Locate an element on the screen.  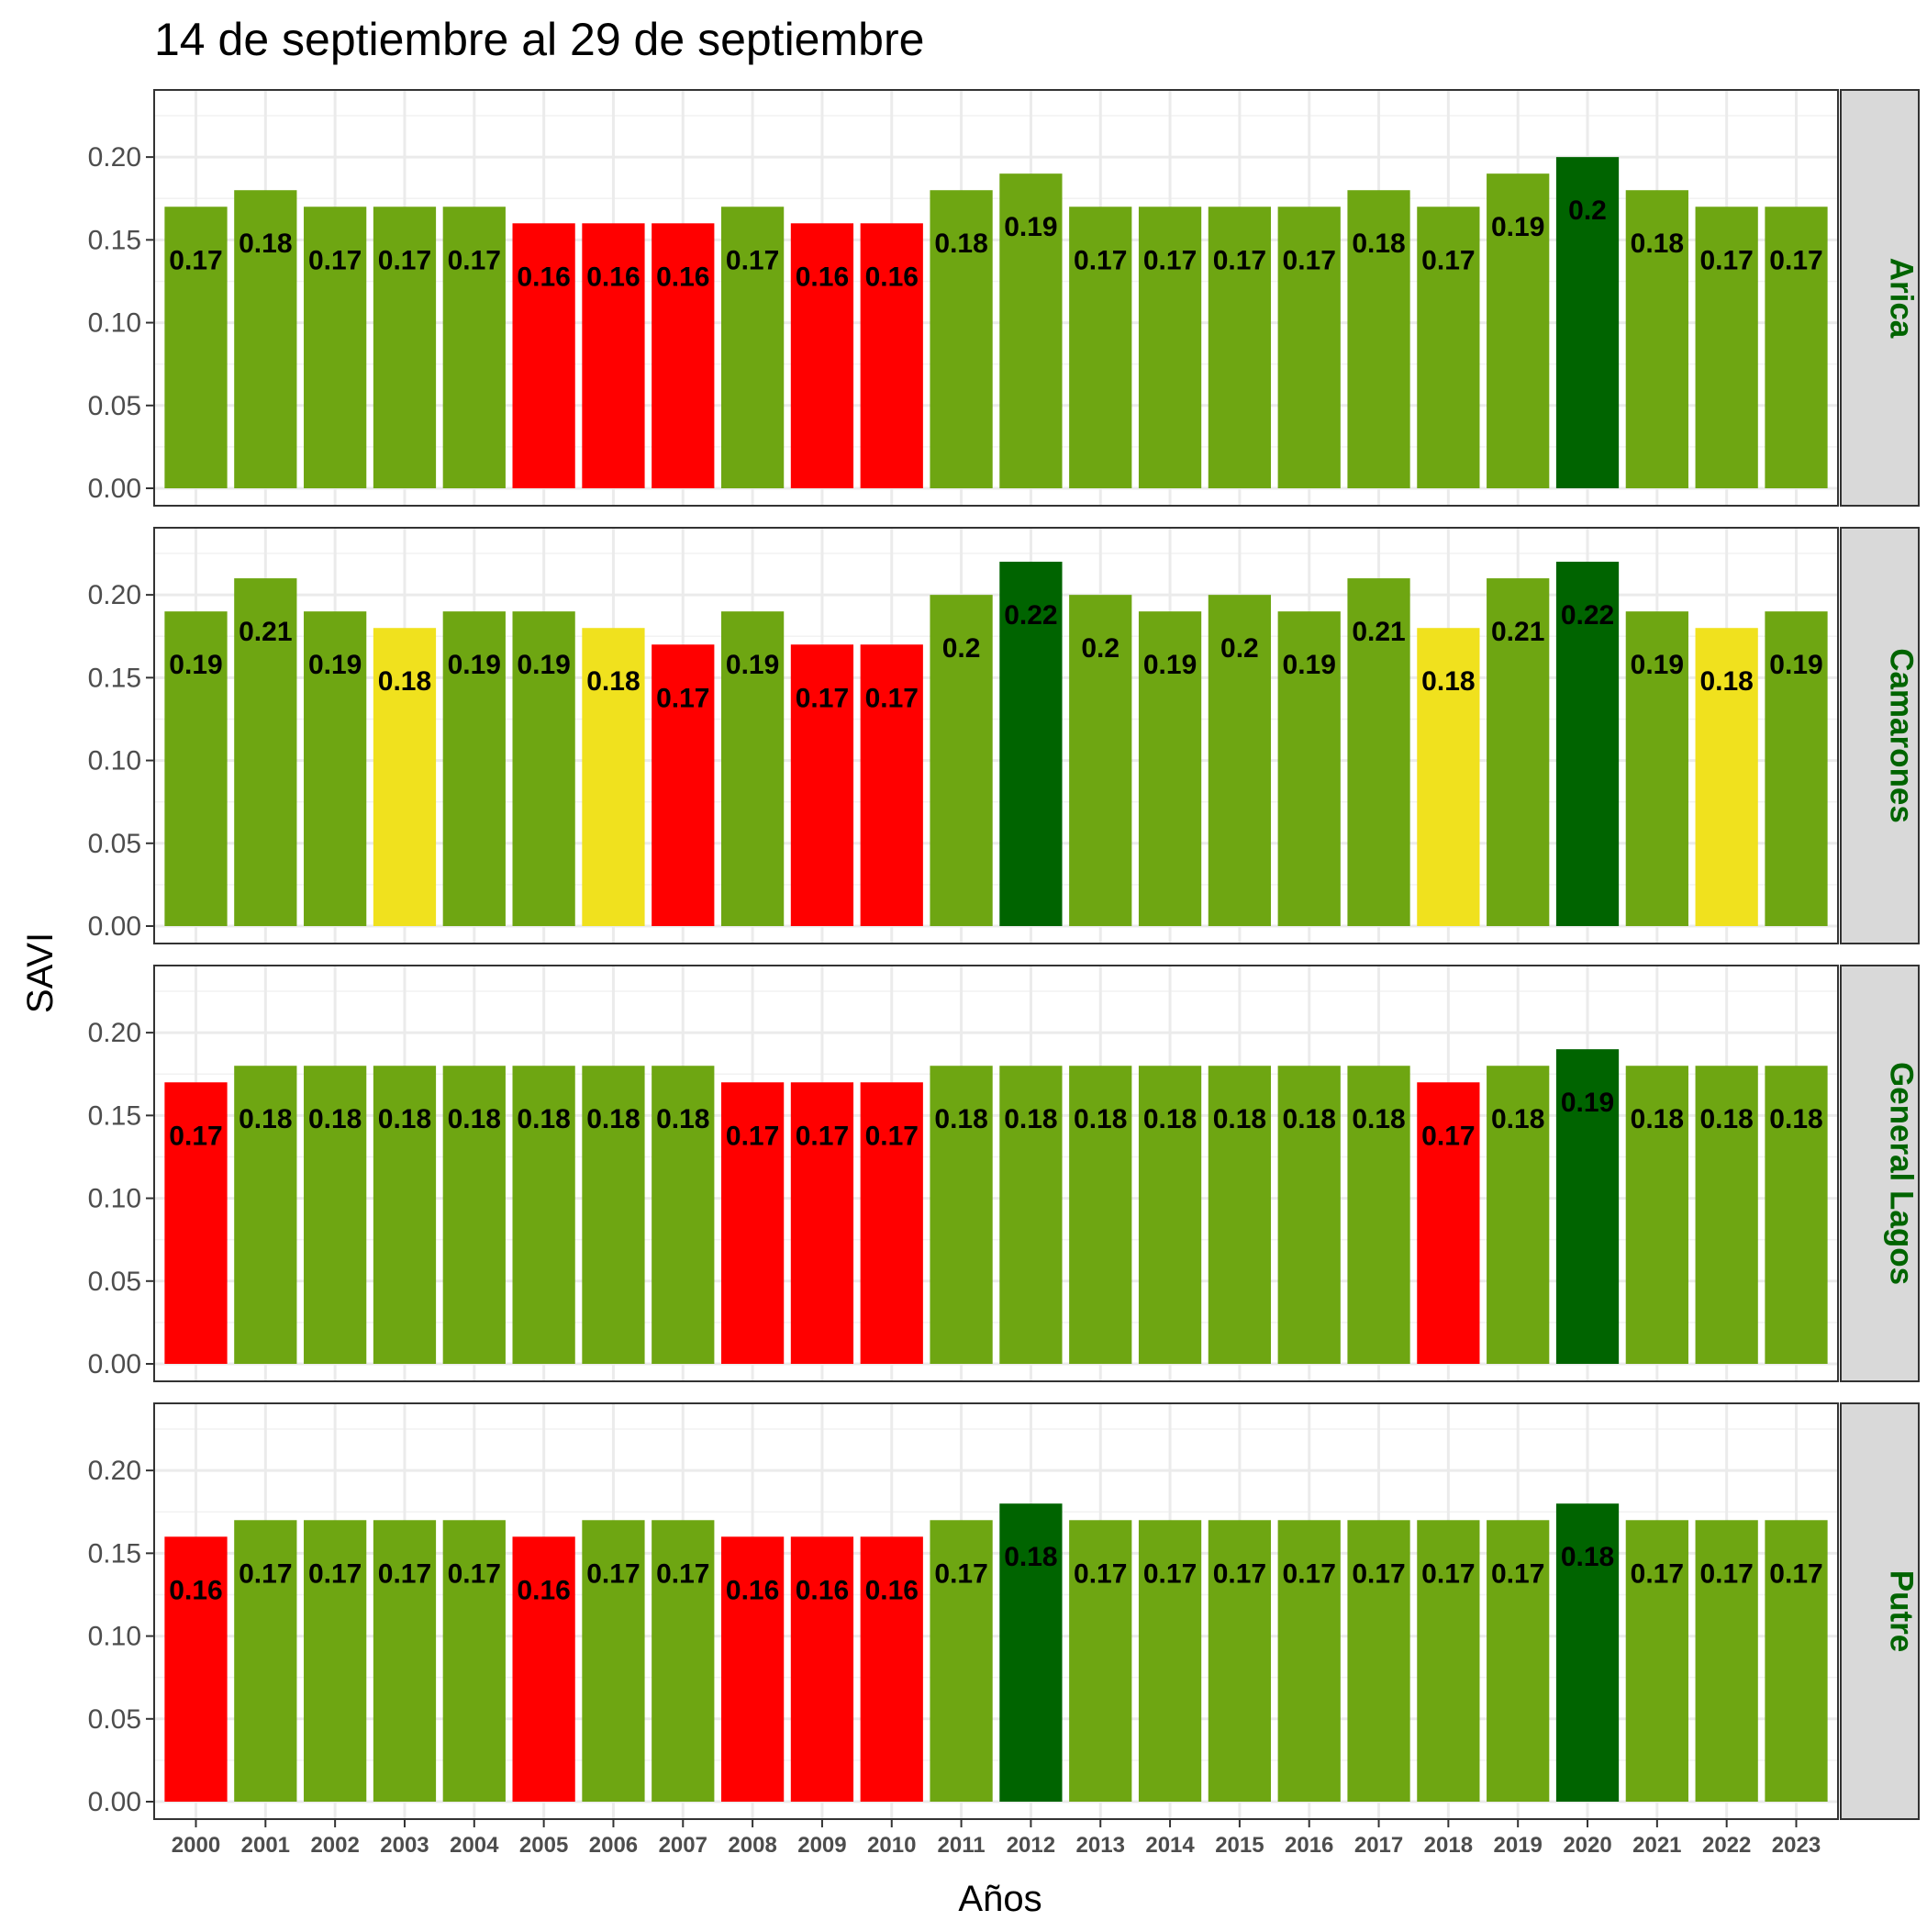
bar-2014 is located at coordinates (1170, 769).